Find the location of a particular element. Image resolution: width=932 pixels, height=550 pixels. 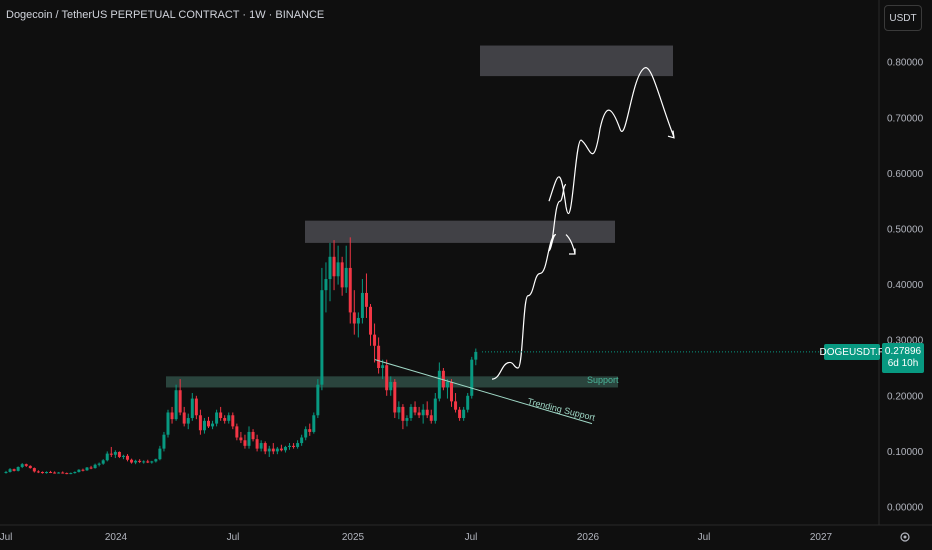

bar-countdown: 6d 10h is located at coordinates (903, 363).